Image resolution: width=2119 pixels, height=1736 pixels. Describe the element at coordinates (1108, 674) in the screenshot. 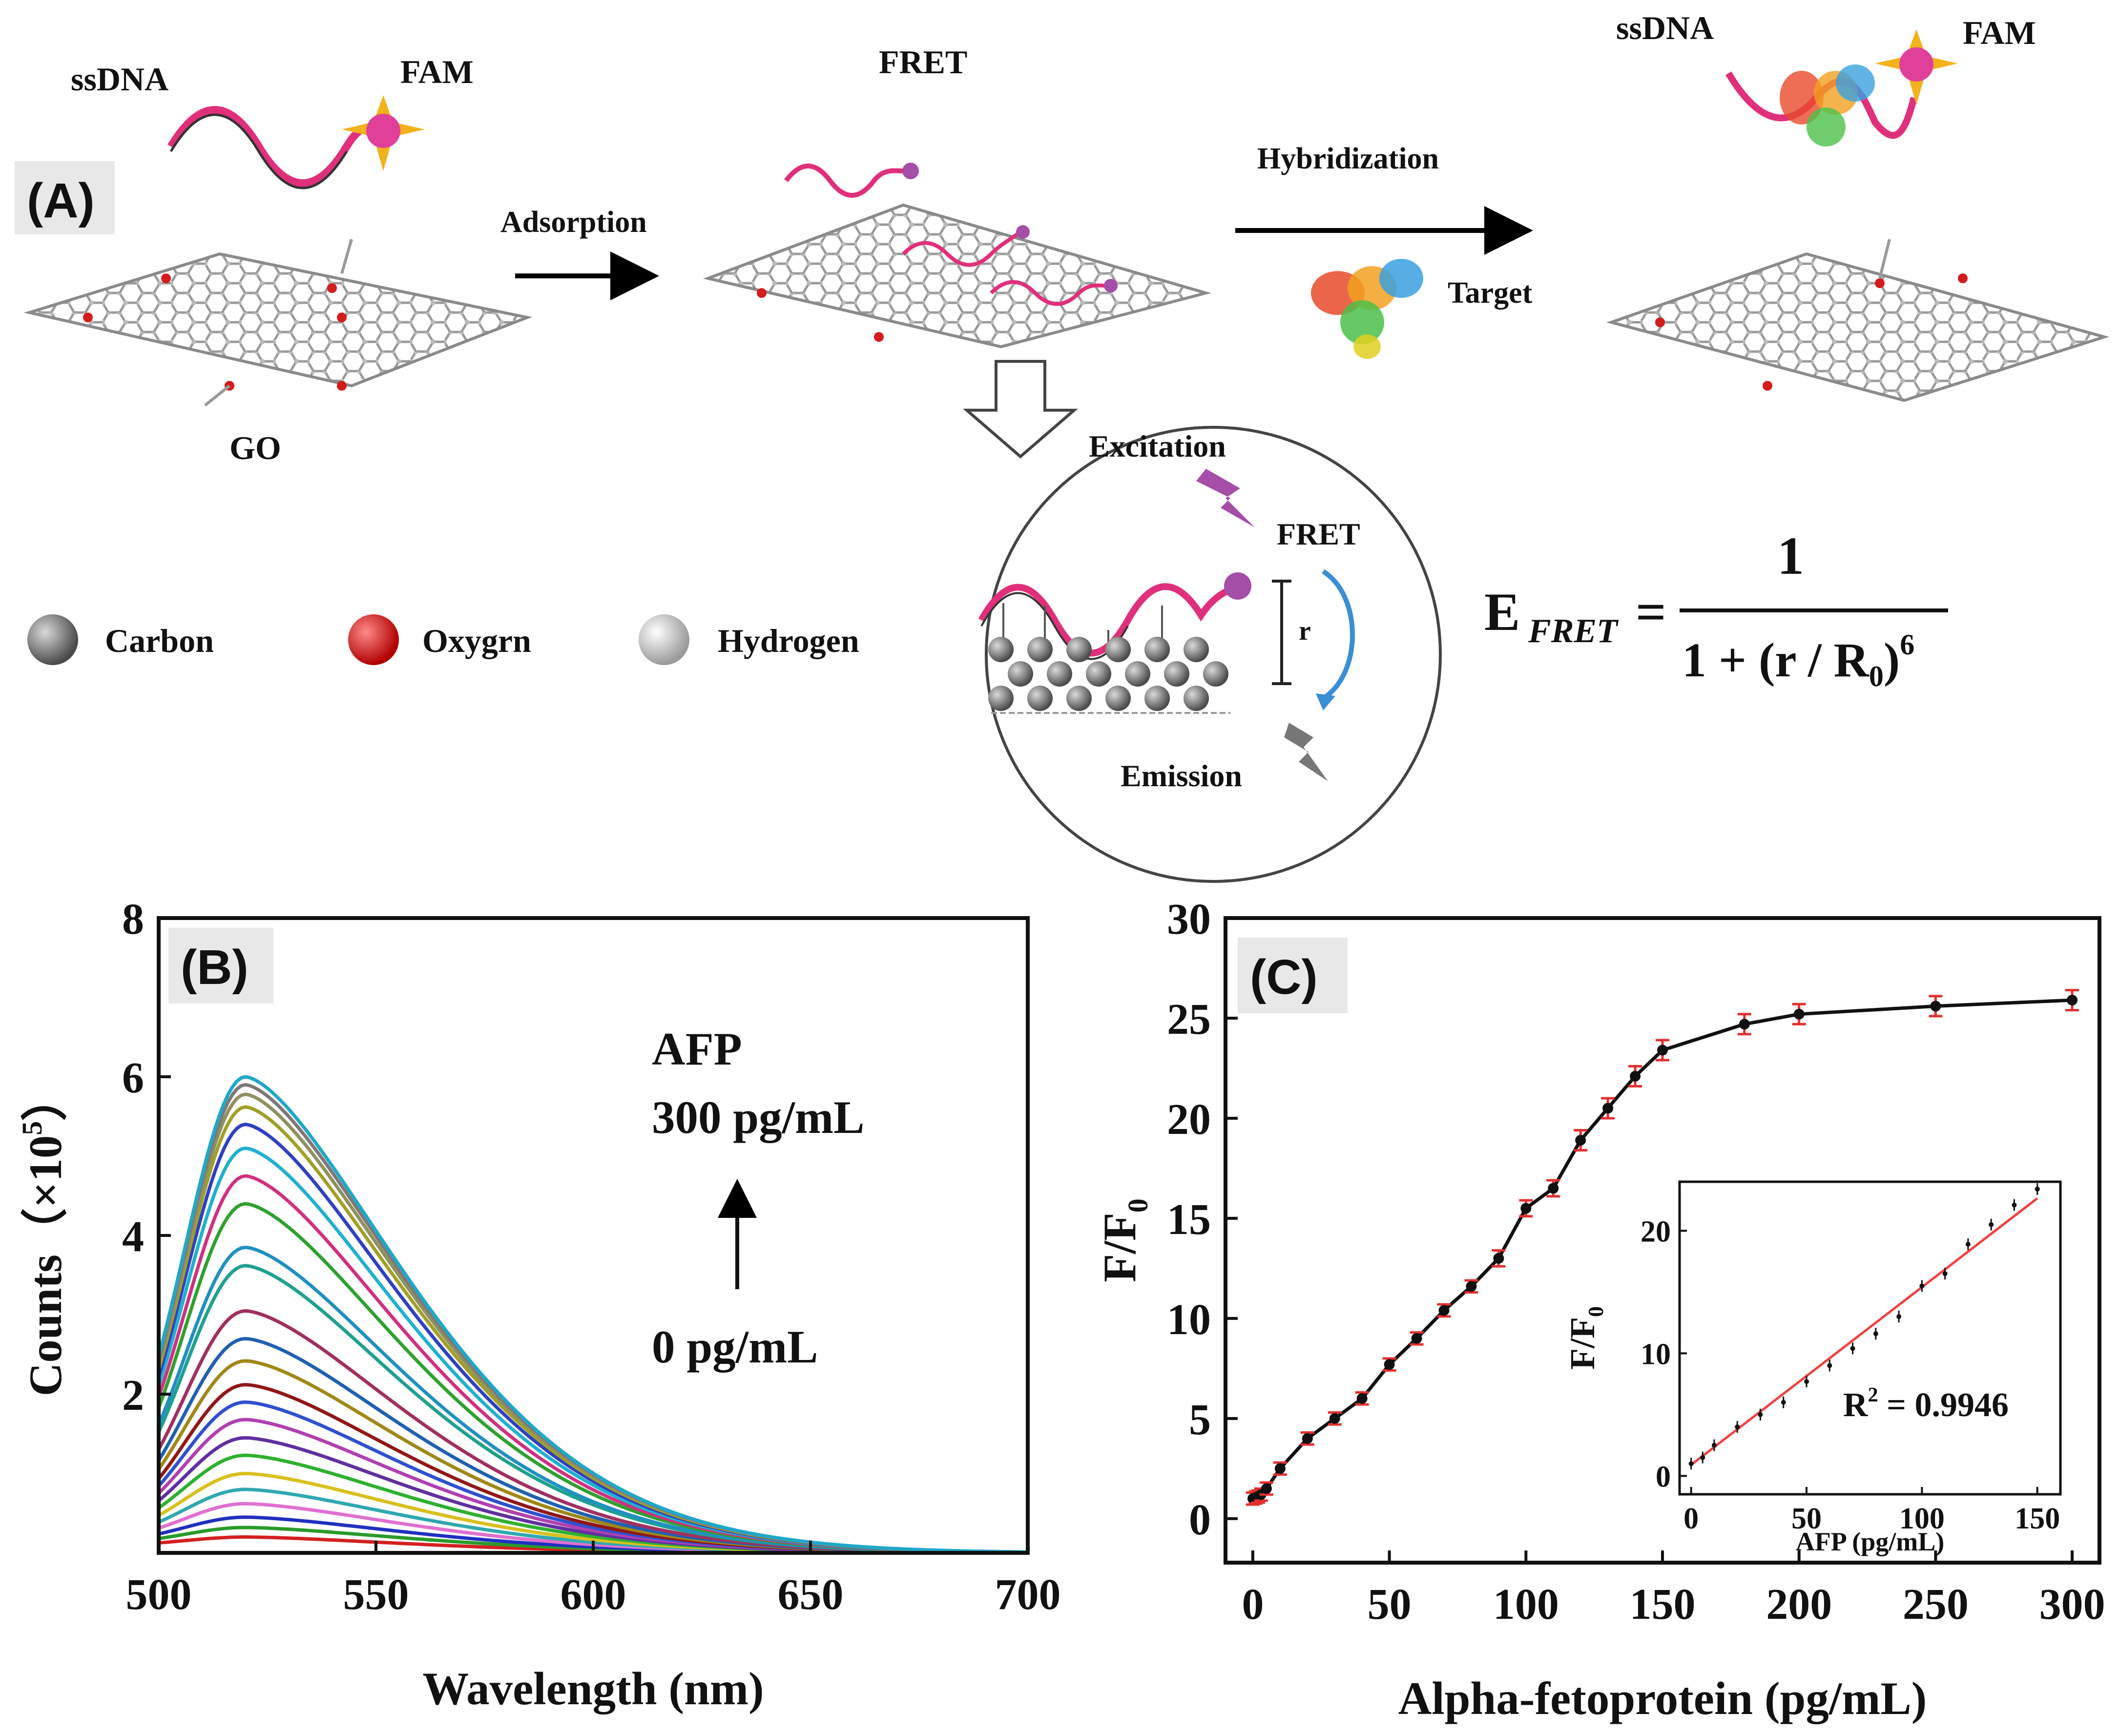

I see `graphene-balls` at that location.